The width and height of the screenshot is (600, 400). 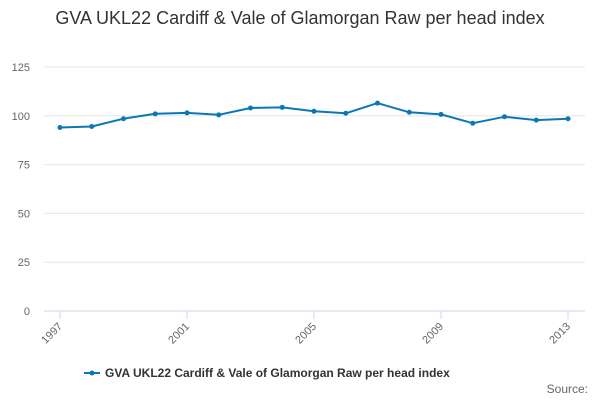 I want to click on y-axis: 0 25 50 75 100 125, so click(x=21, y=190).